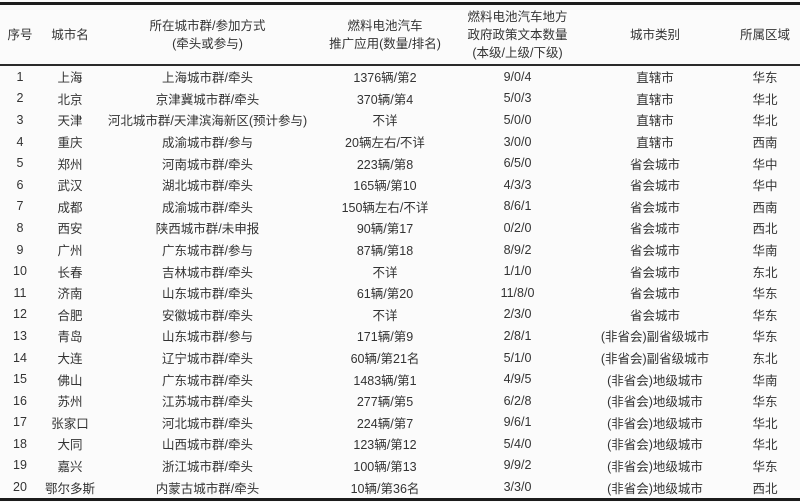 The height and width of the screenshot is (502, 800). I want to click on table-row: 20 鄂尔多斯 内蒙古城市群/牵头 10辆/第36名 3/3/0 (非省会)地级城市 西北, so click(400, 487).